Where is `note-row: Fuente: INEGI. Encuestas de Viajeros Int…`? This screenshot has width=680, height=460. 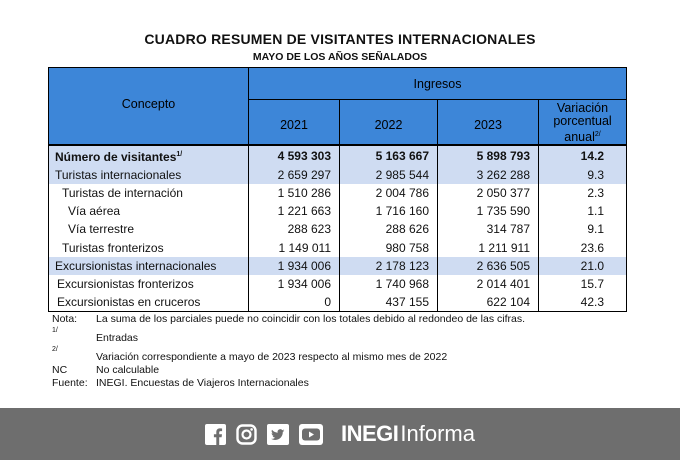 note-row: Fuente: INEGI. Encuestas de Viajeros Int… is located at coordinates (288, 383).